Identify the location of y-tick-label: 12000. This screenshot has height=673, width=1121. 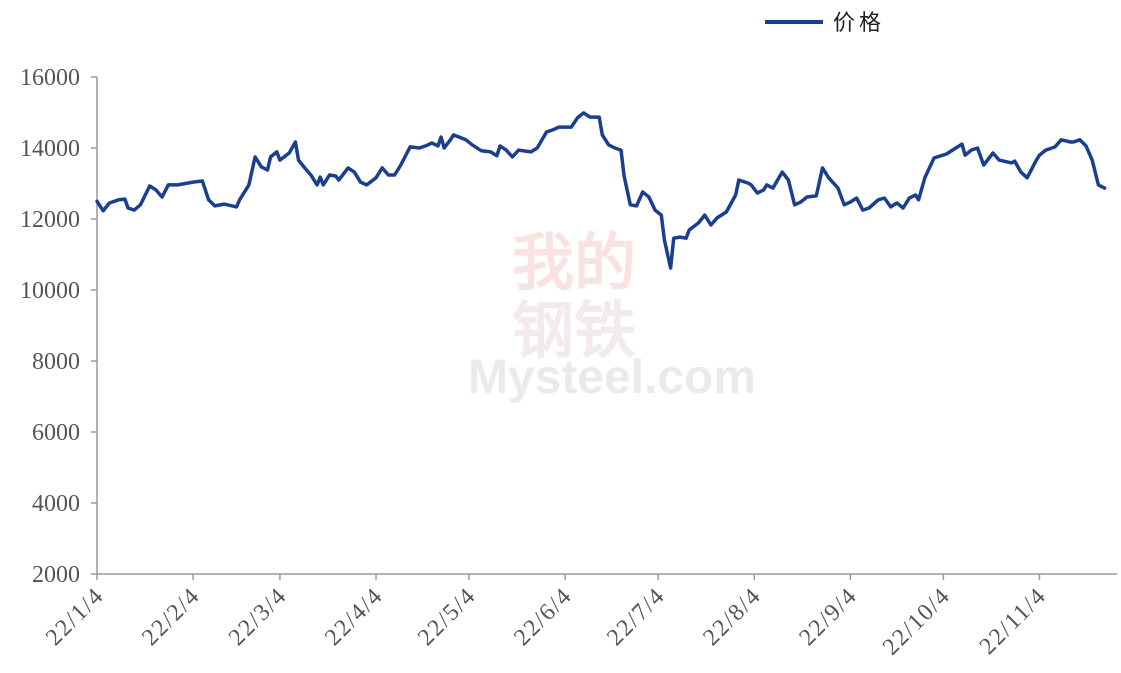
(50, 220).